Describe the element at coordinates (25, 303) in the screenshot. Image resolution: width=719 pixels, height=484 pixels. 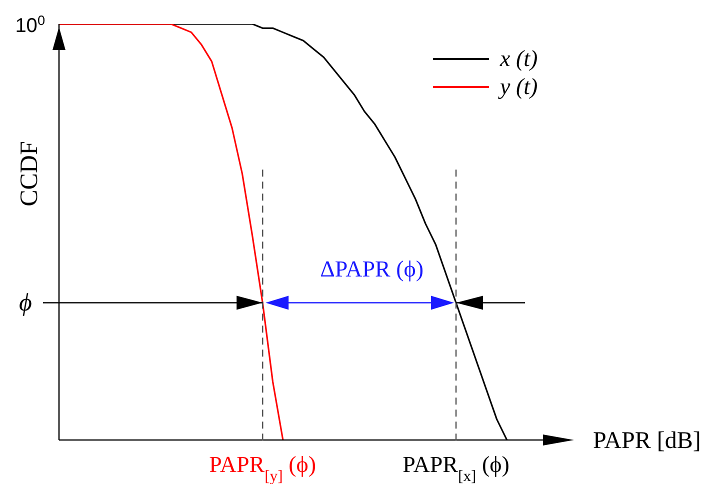
I see `ref-line-label: ϕ` at that location.